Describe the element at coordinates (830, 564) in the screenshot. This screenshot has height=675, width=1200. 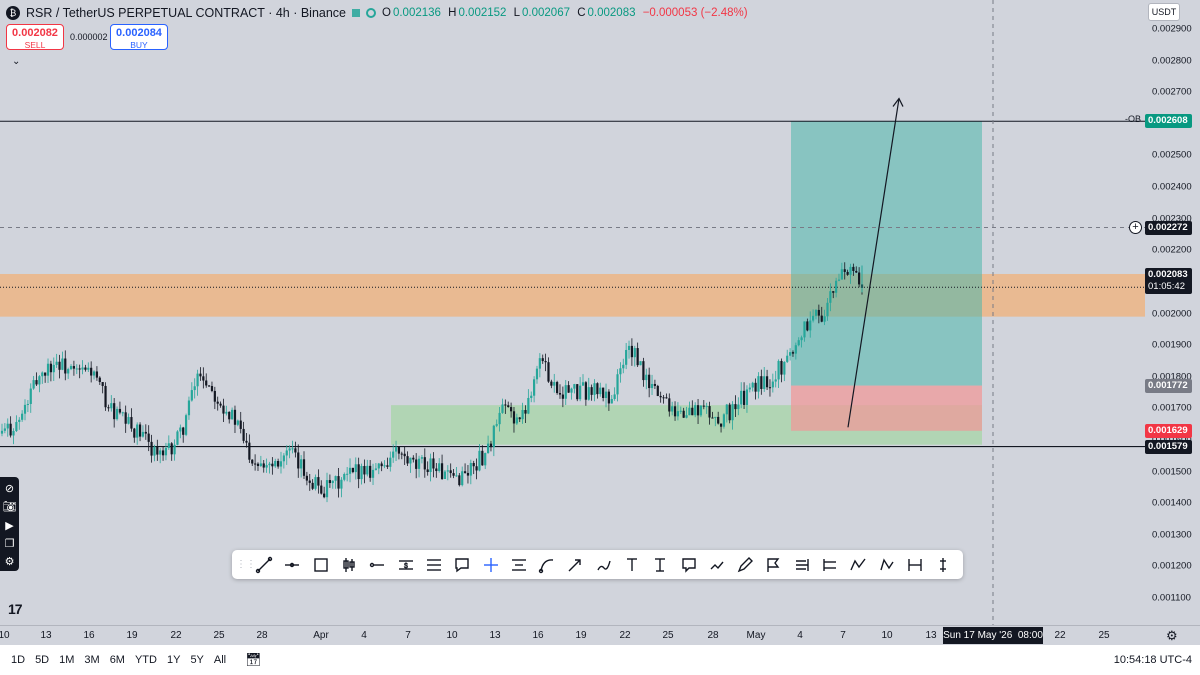
I see `fib-icon` at that location.